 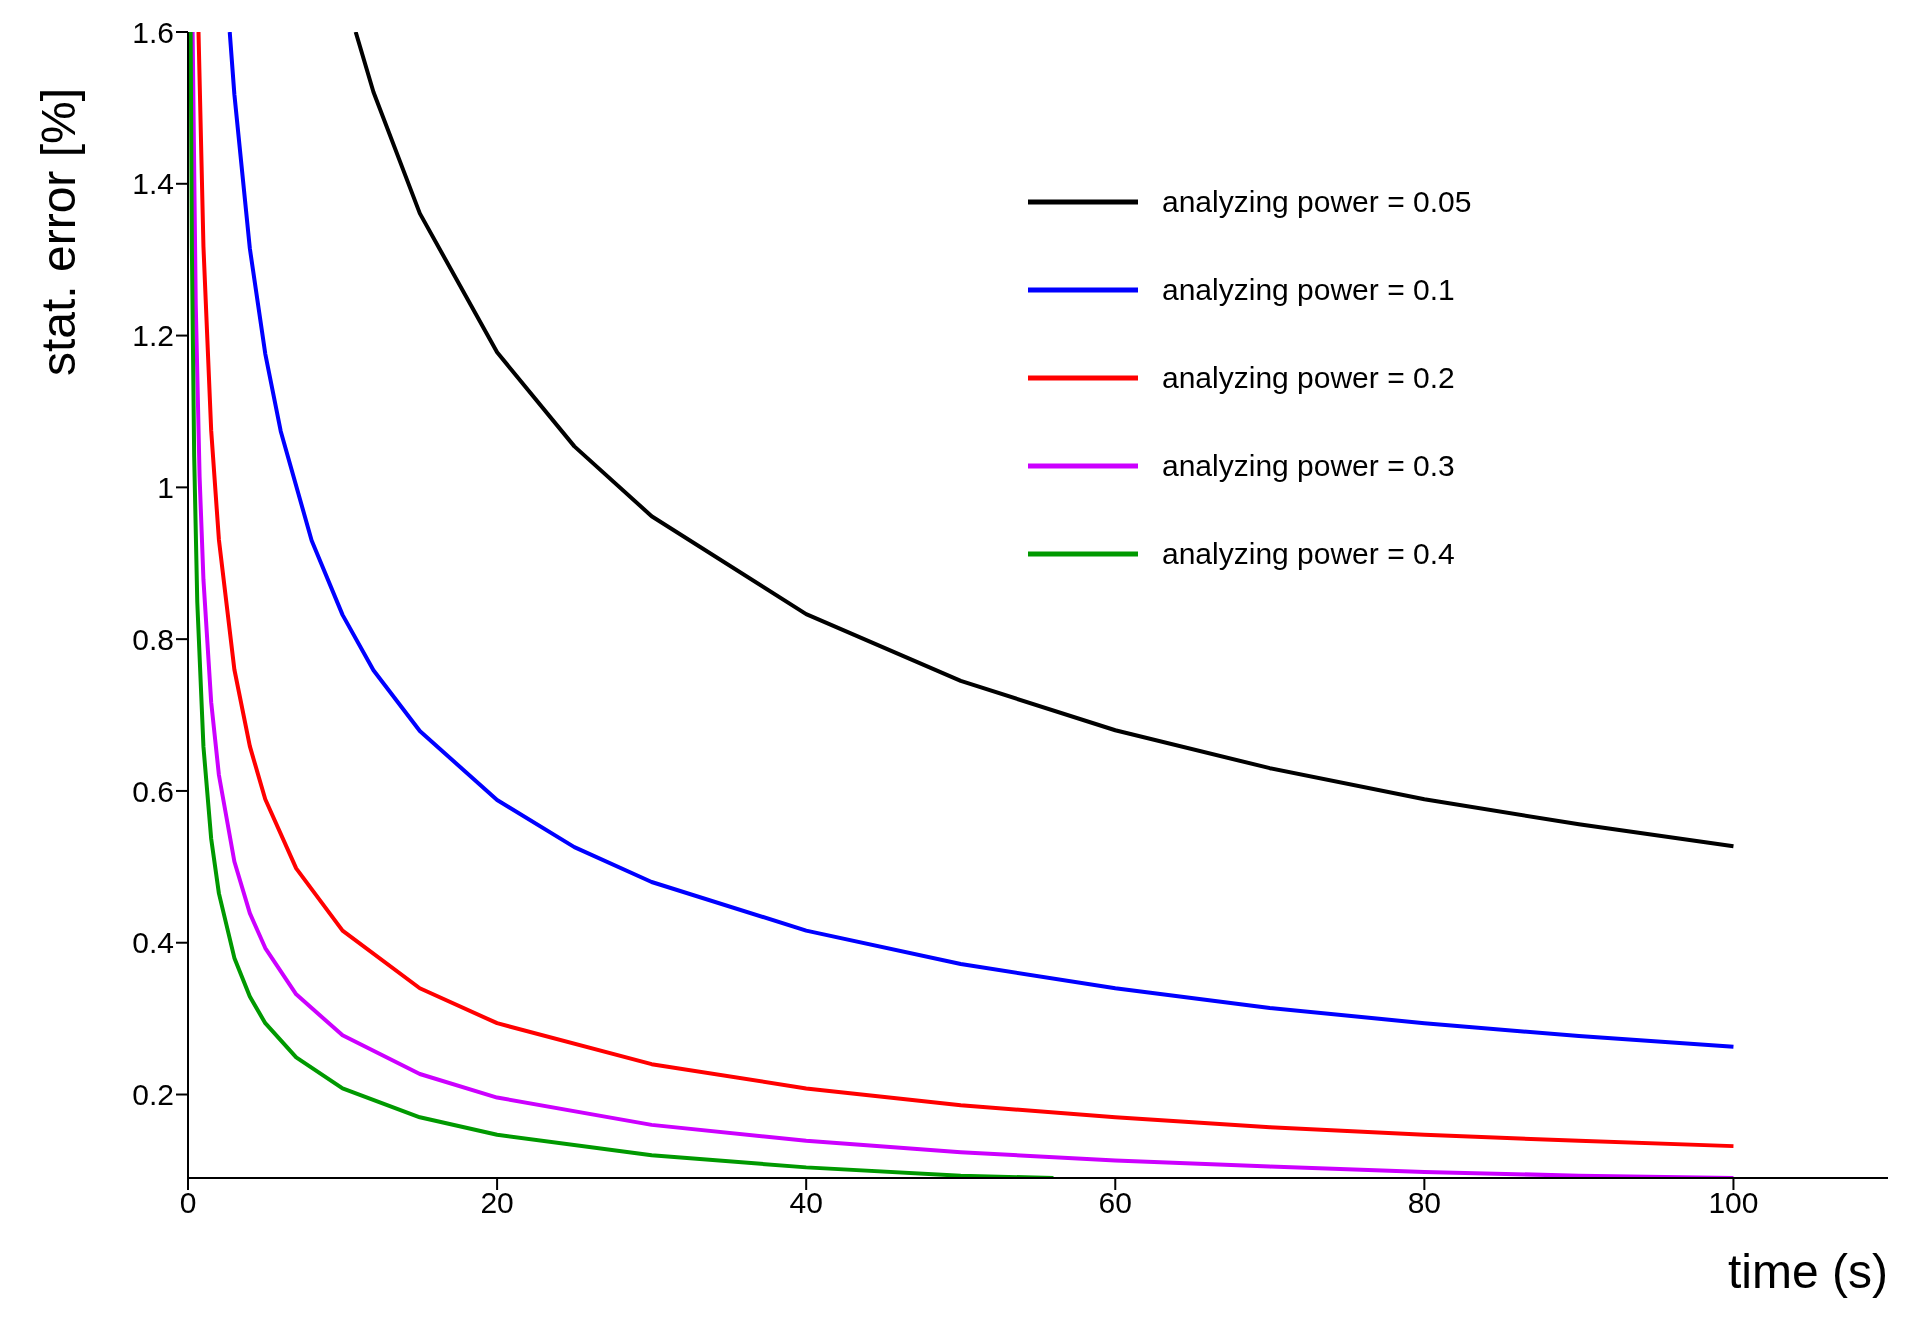 What do you see at coordinates (1115, 1203) in the screenshot?
I see `x-tick-label: 60` at bounding box center [1115, 1203].